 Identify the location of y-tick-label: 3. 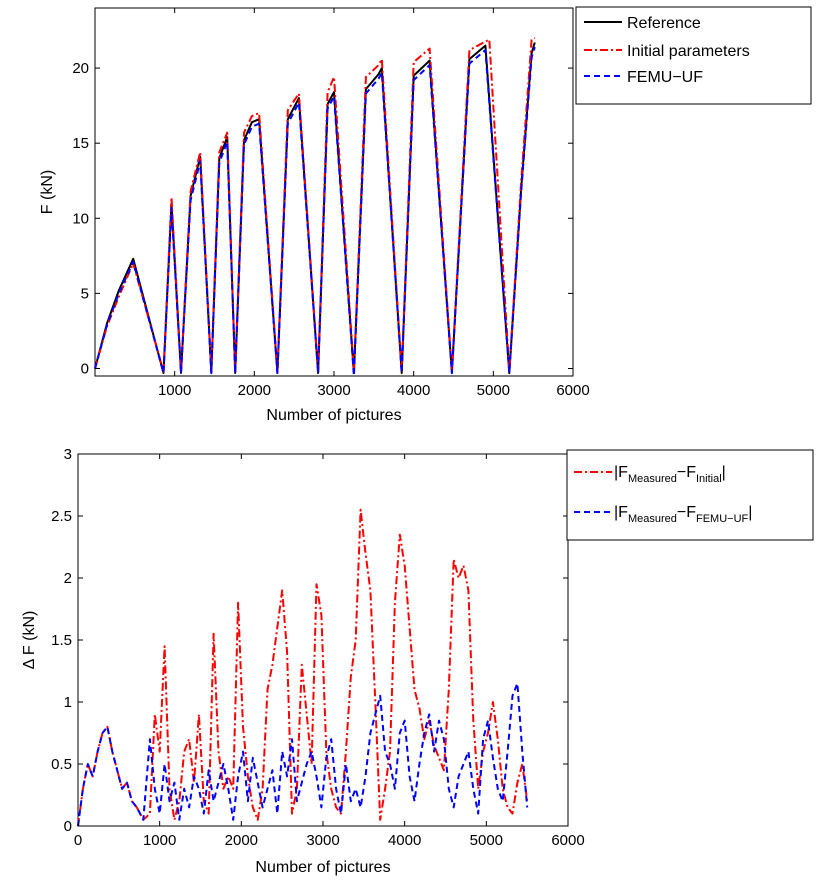
(68, 454).